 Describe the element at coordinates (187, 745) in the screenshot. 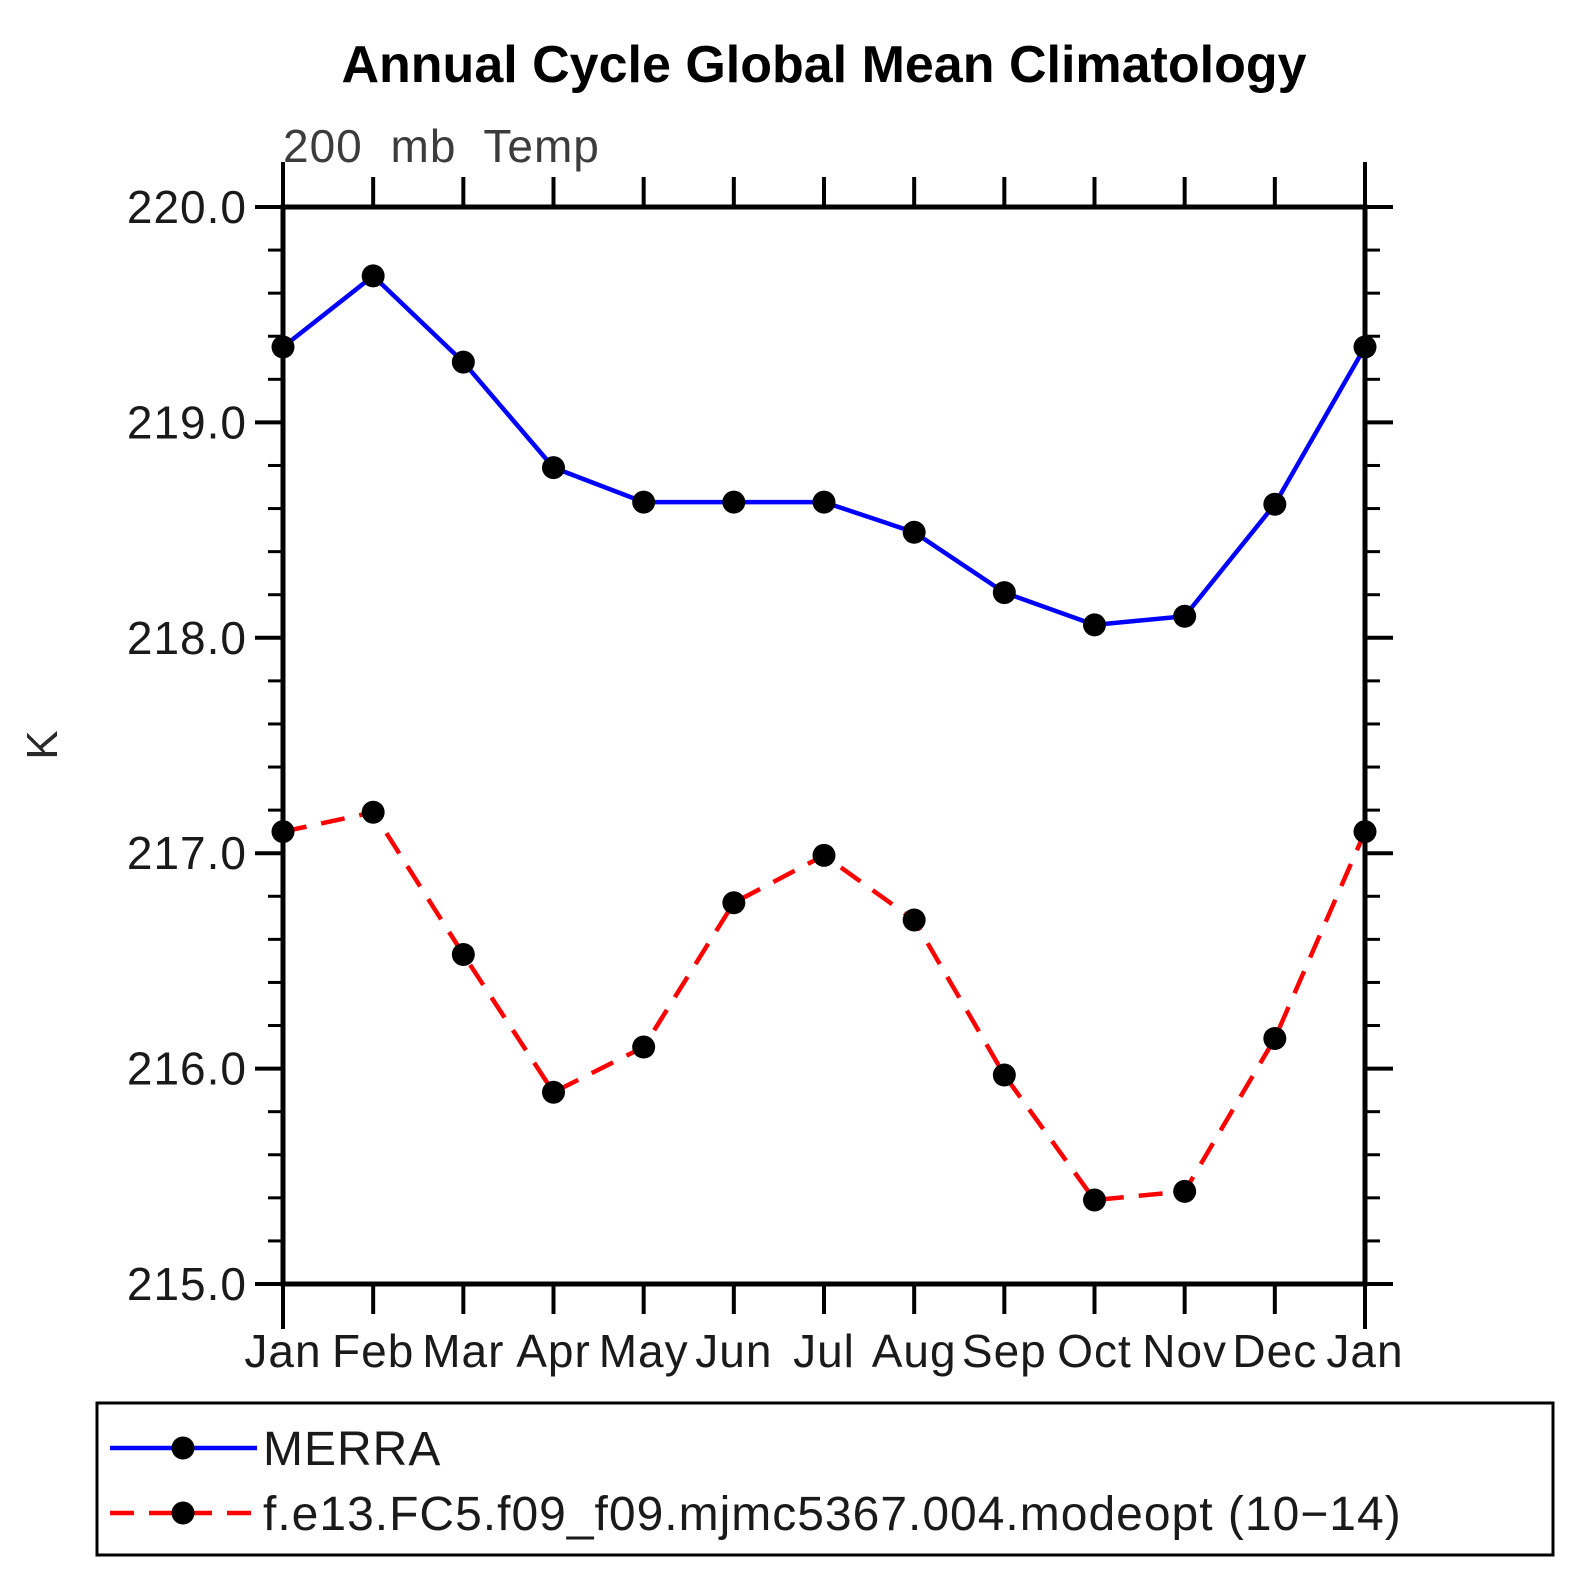

I see `y-tick-labels: 220.0 219.0 218.0 217.0 216.0 215.0` at that location.